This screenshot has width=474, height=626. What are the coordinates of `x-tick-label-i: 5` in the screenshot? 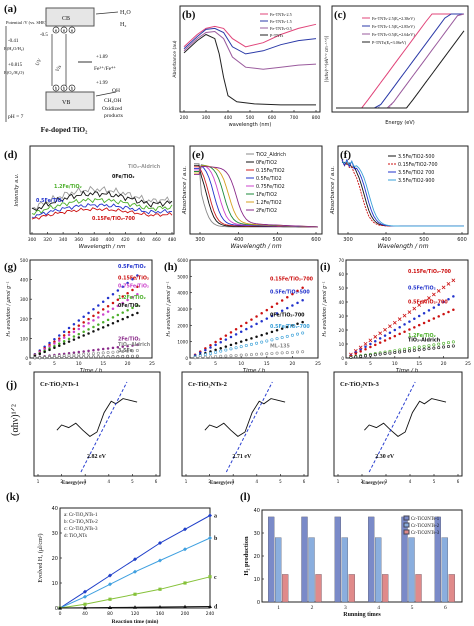 It's located at (370, 364).